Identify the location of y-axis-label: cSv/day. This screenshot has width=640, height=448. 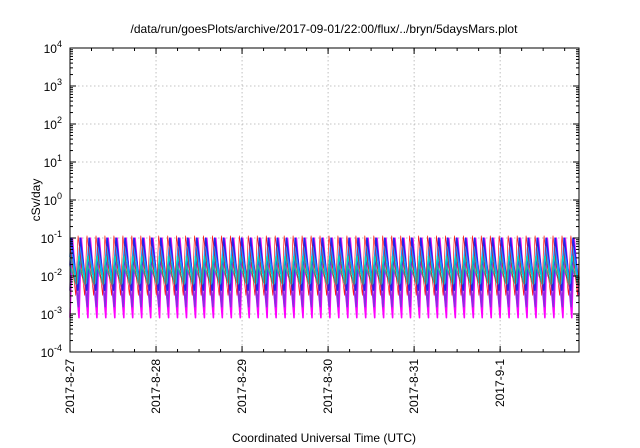
(36, 200).